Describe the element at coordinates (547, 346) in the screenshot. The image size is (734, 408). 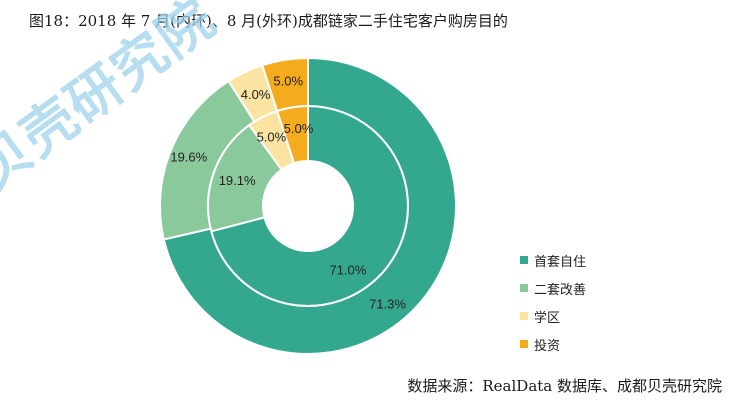
I see `legend-label: 投资` at that location.